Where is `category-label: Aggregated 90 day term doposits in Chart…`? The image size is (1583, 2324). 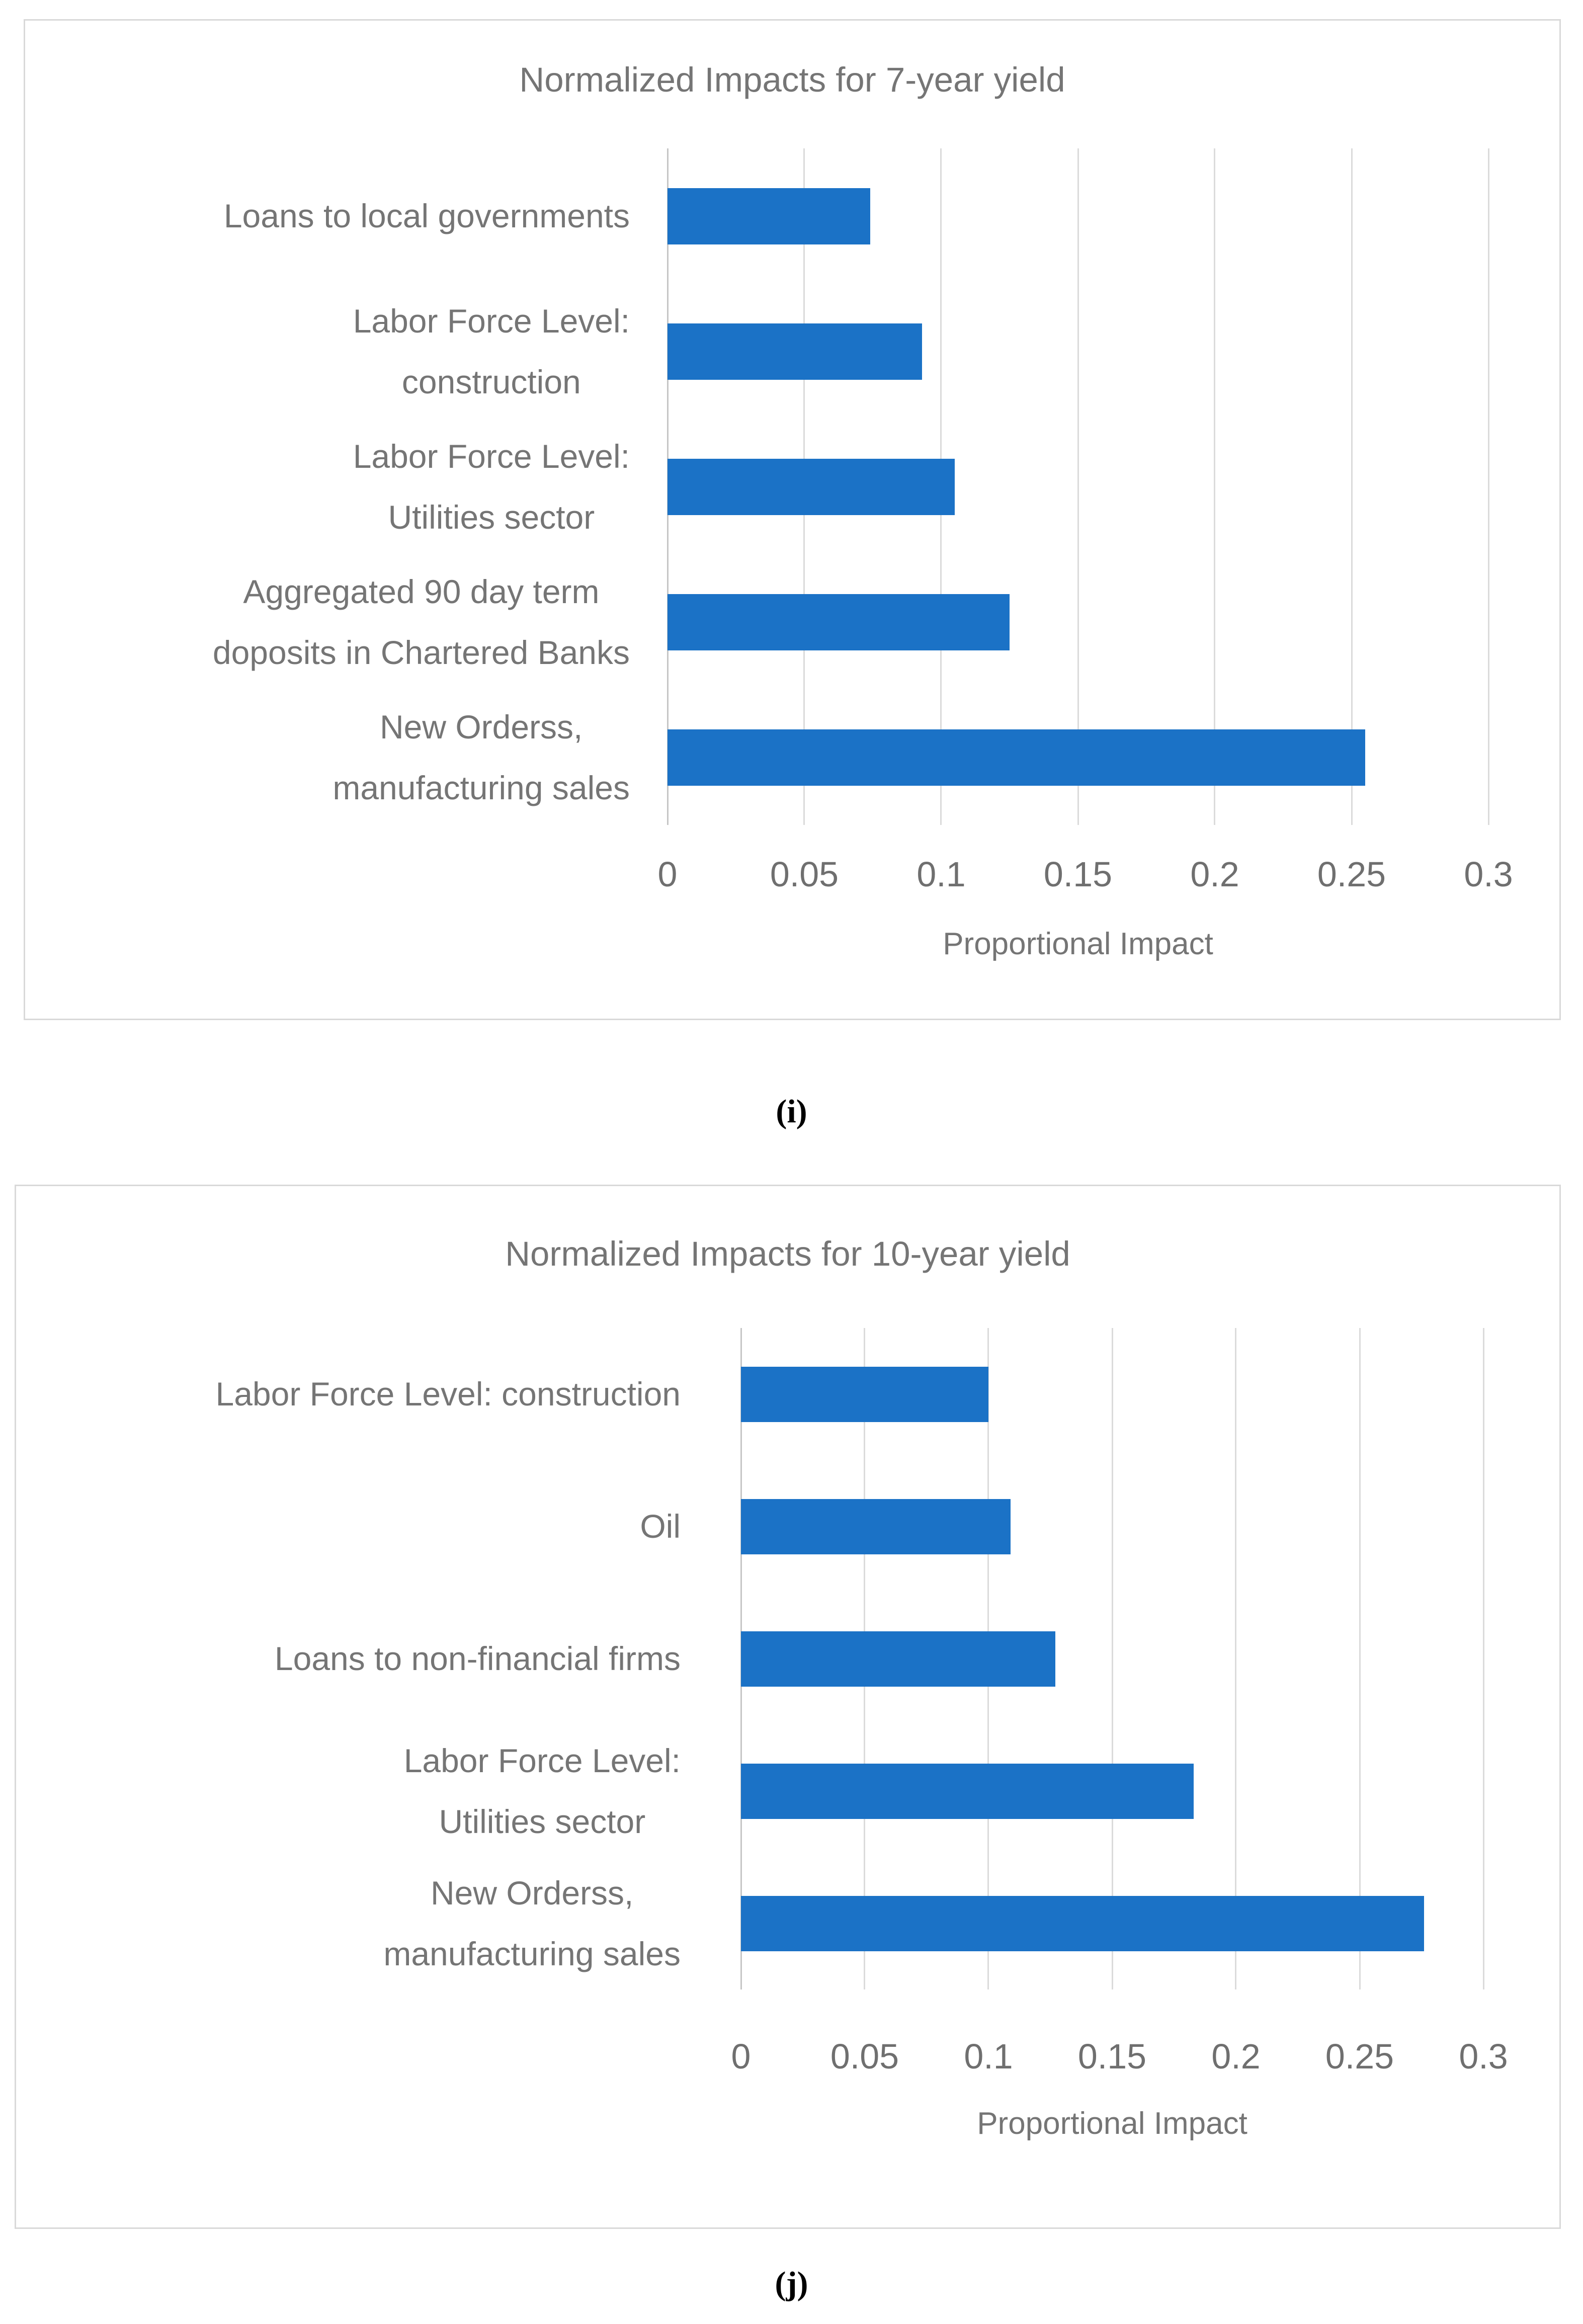 category-label: Aggregated 90 day term doposits in Chart… is located at coordinates (332, 622).